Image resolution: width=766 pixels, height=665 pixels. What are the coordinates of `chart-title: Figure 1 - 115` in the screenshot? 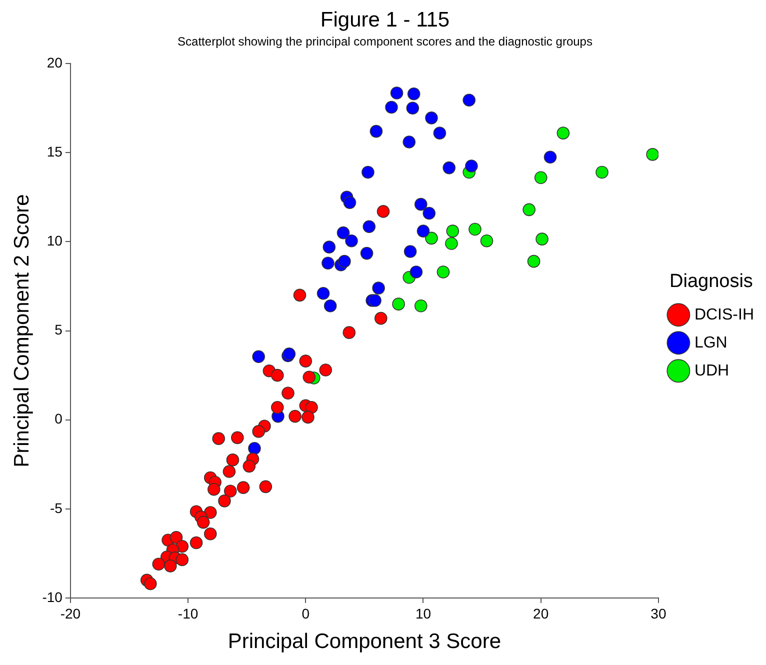 It's located at (385, 20).